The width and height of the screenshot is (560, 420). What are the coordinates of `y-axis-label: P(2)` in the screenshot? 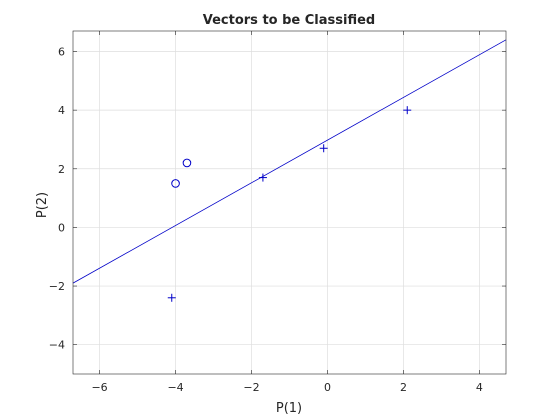 It's located at (42, 205).